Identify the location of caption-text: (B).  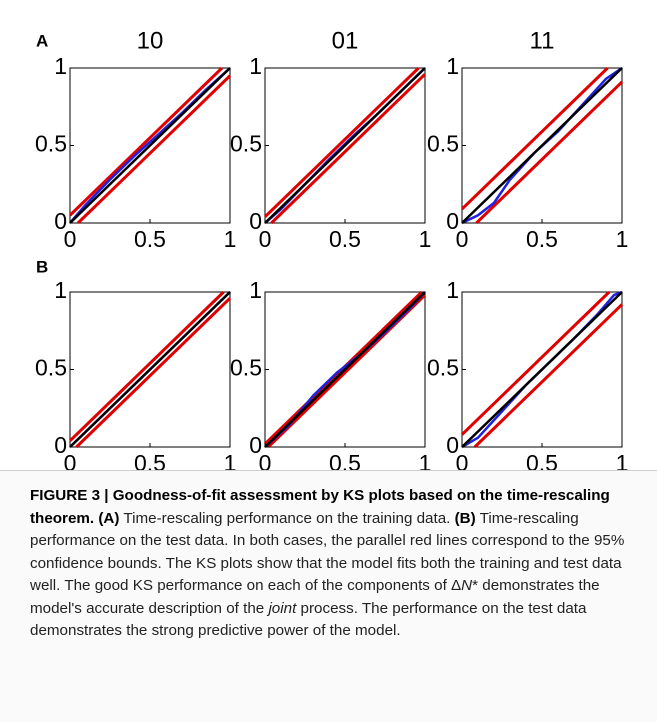
(465, 518).